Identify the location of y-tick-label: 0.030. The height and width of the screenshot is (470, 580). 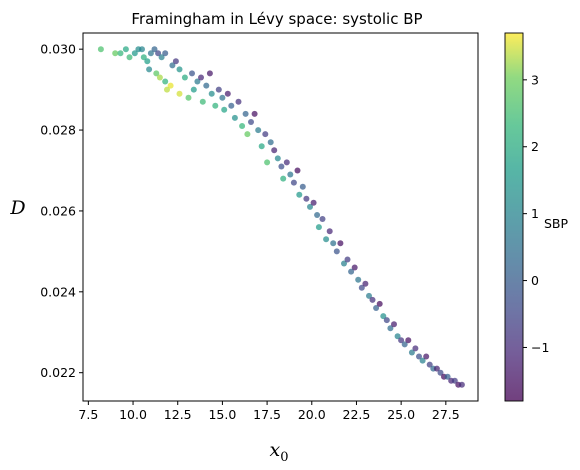
(58, 49).